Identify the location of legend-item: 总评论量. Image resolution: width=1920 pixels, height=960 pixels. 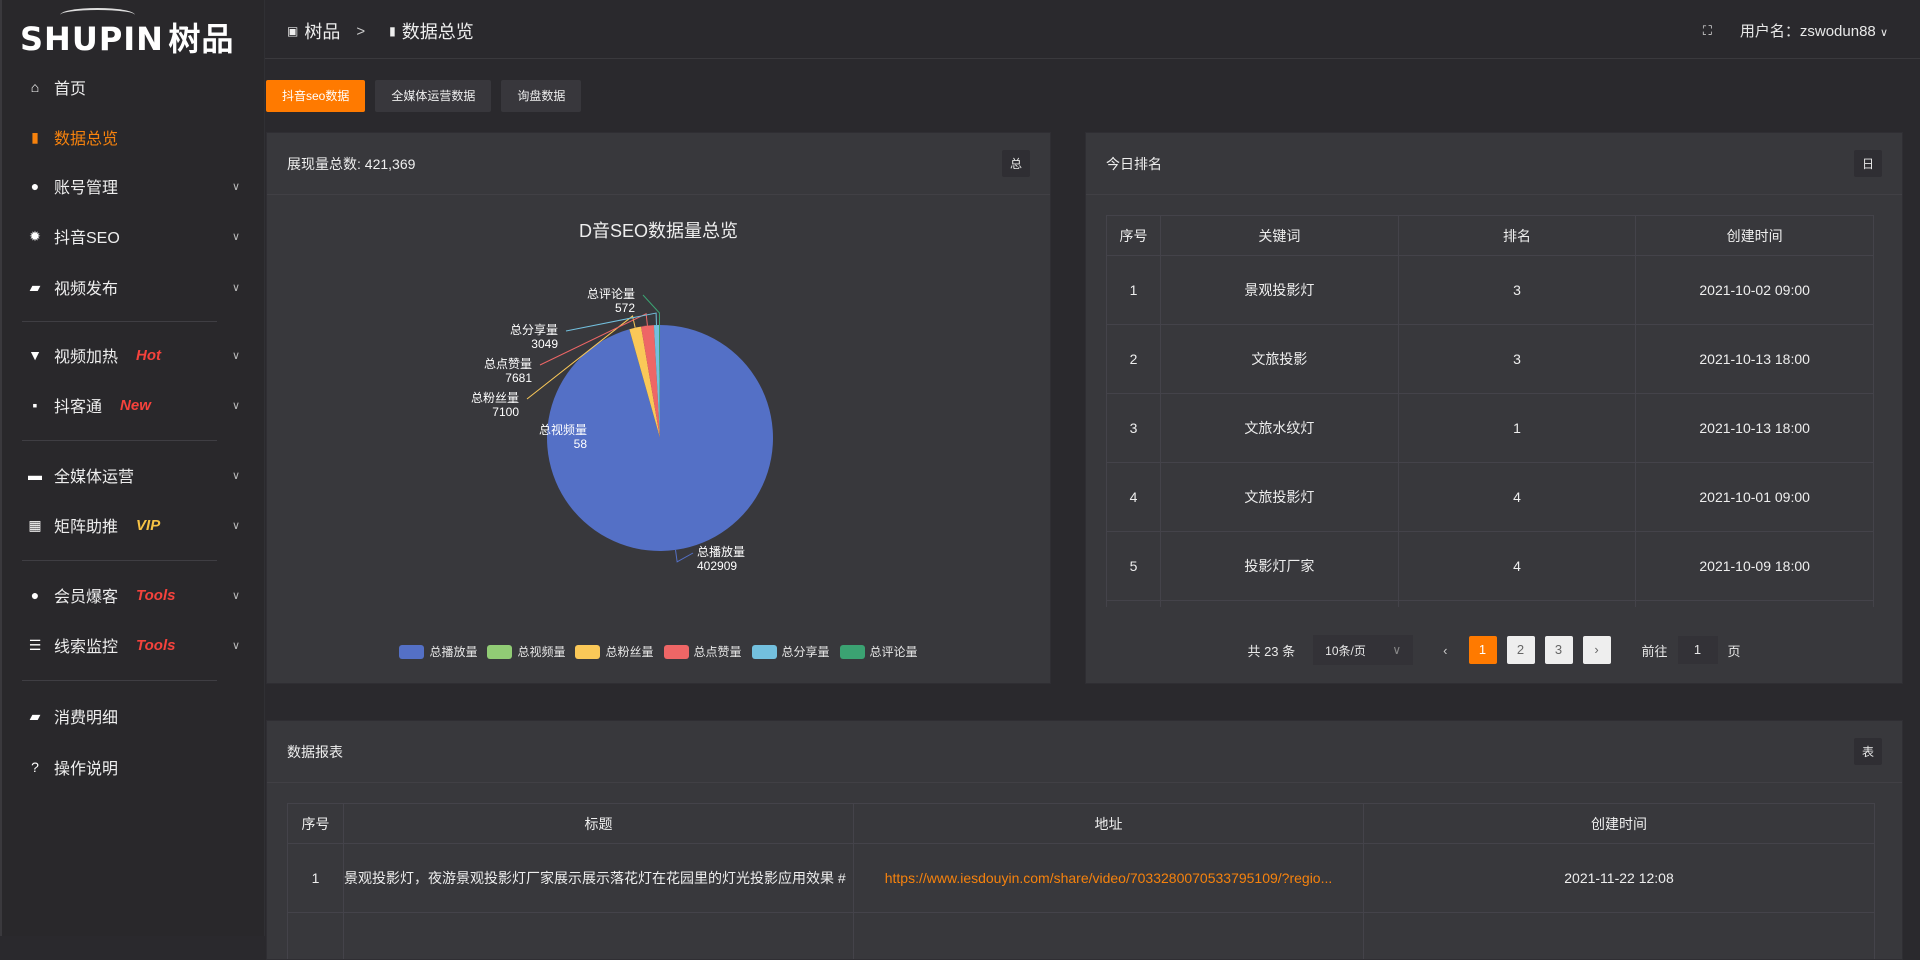
(879, 651).